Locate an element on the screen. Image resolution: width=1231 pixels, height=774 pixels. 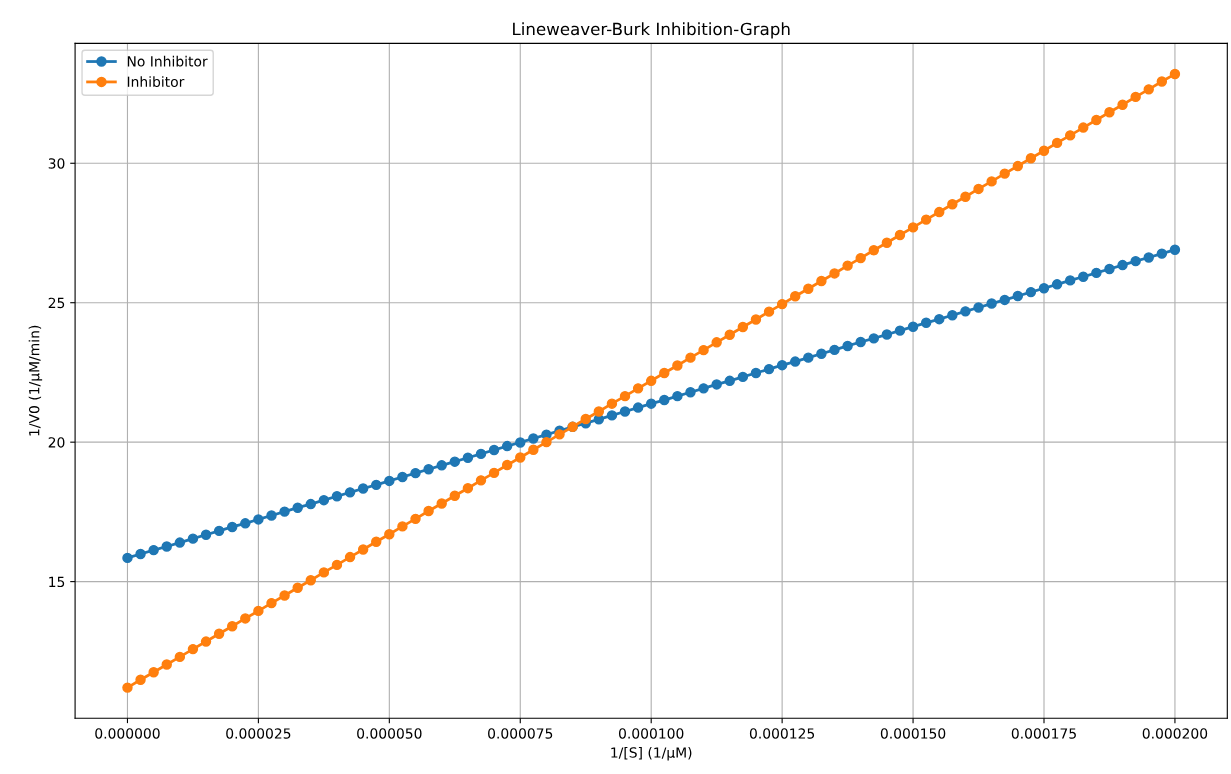
y-tick-label: 20 is located at coordinates (56, 442).